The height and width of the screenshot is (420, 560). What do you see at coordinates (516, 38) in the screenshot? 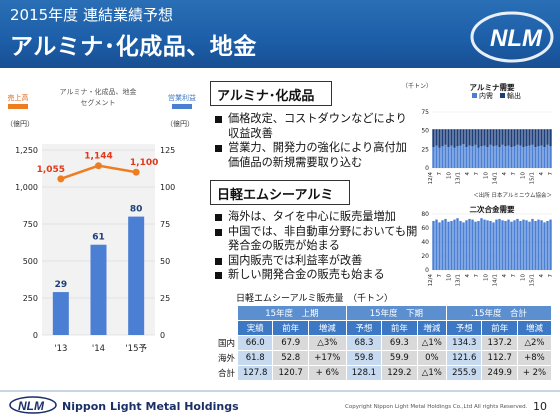
I see `logo-wordmark: NLM` at bounding box center [516, 38].